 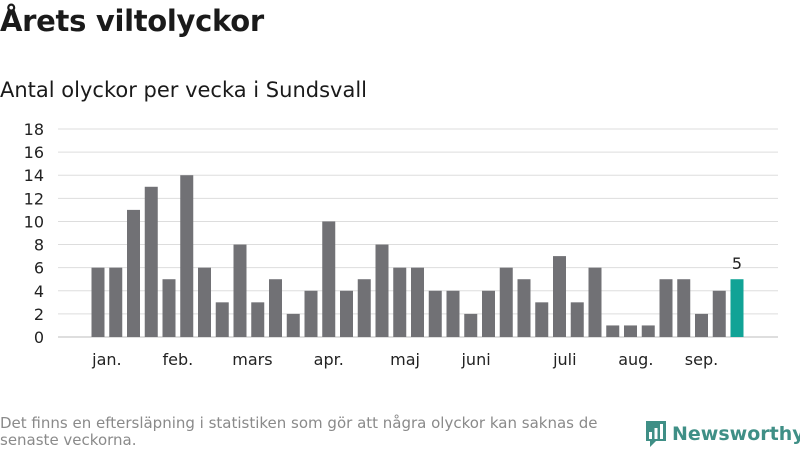 What do you see at coordinates (39, 291) in the screenshot?
I see `y-tick-label: 4` at bounding box center [39, 291].